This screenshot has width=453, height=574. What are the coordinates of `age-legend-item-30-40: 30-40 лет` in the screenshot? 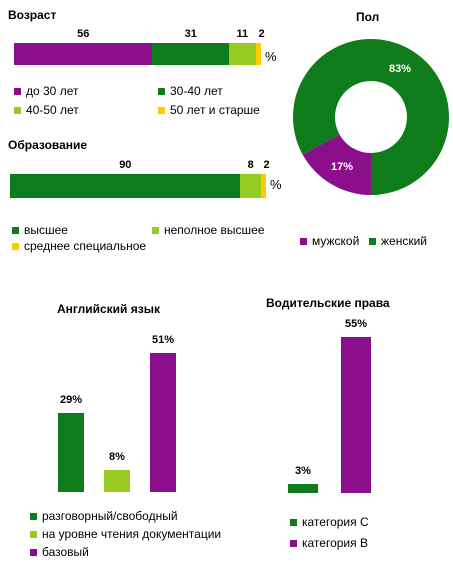 It's located at (190, 91).